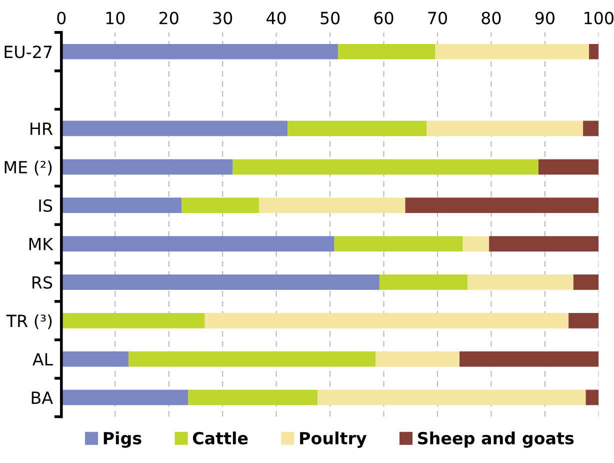 The width and height of the screenshot is (614, 463). I want to click on x-tick-label: 90, so click(544, 18).